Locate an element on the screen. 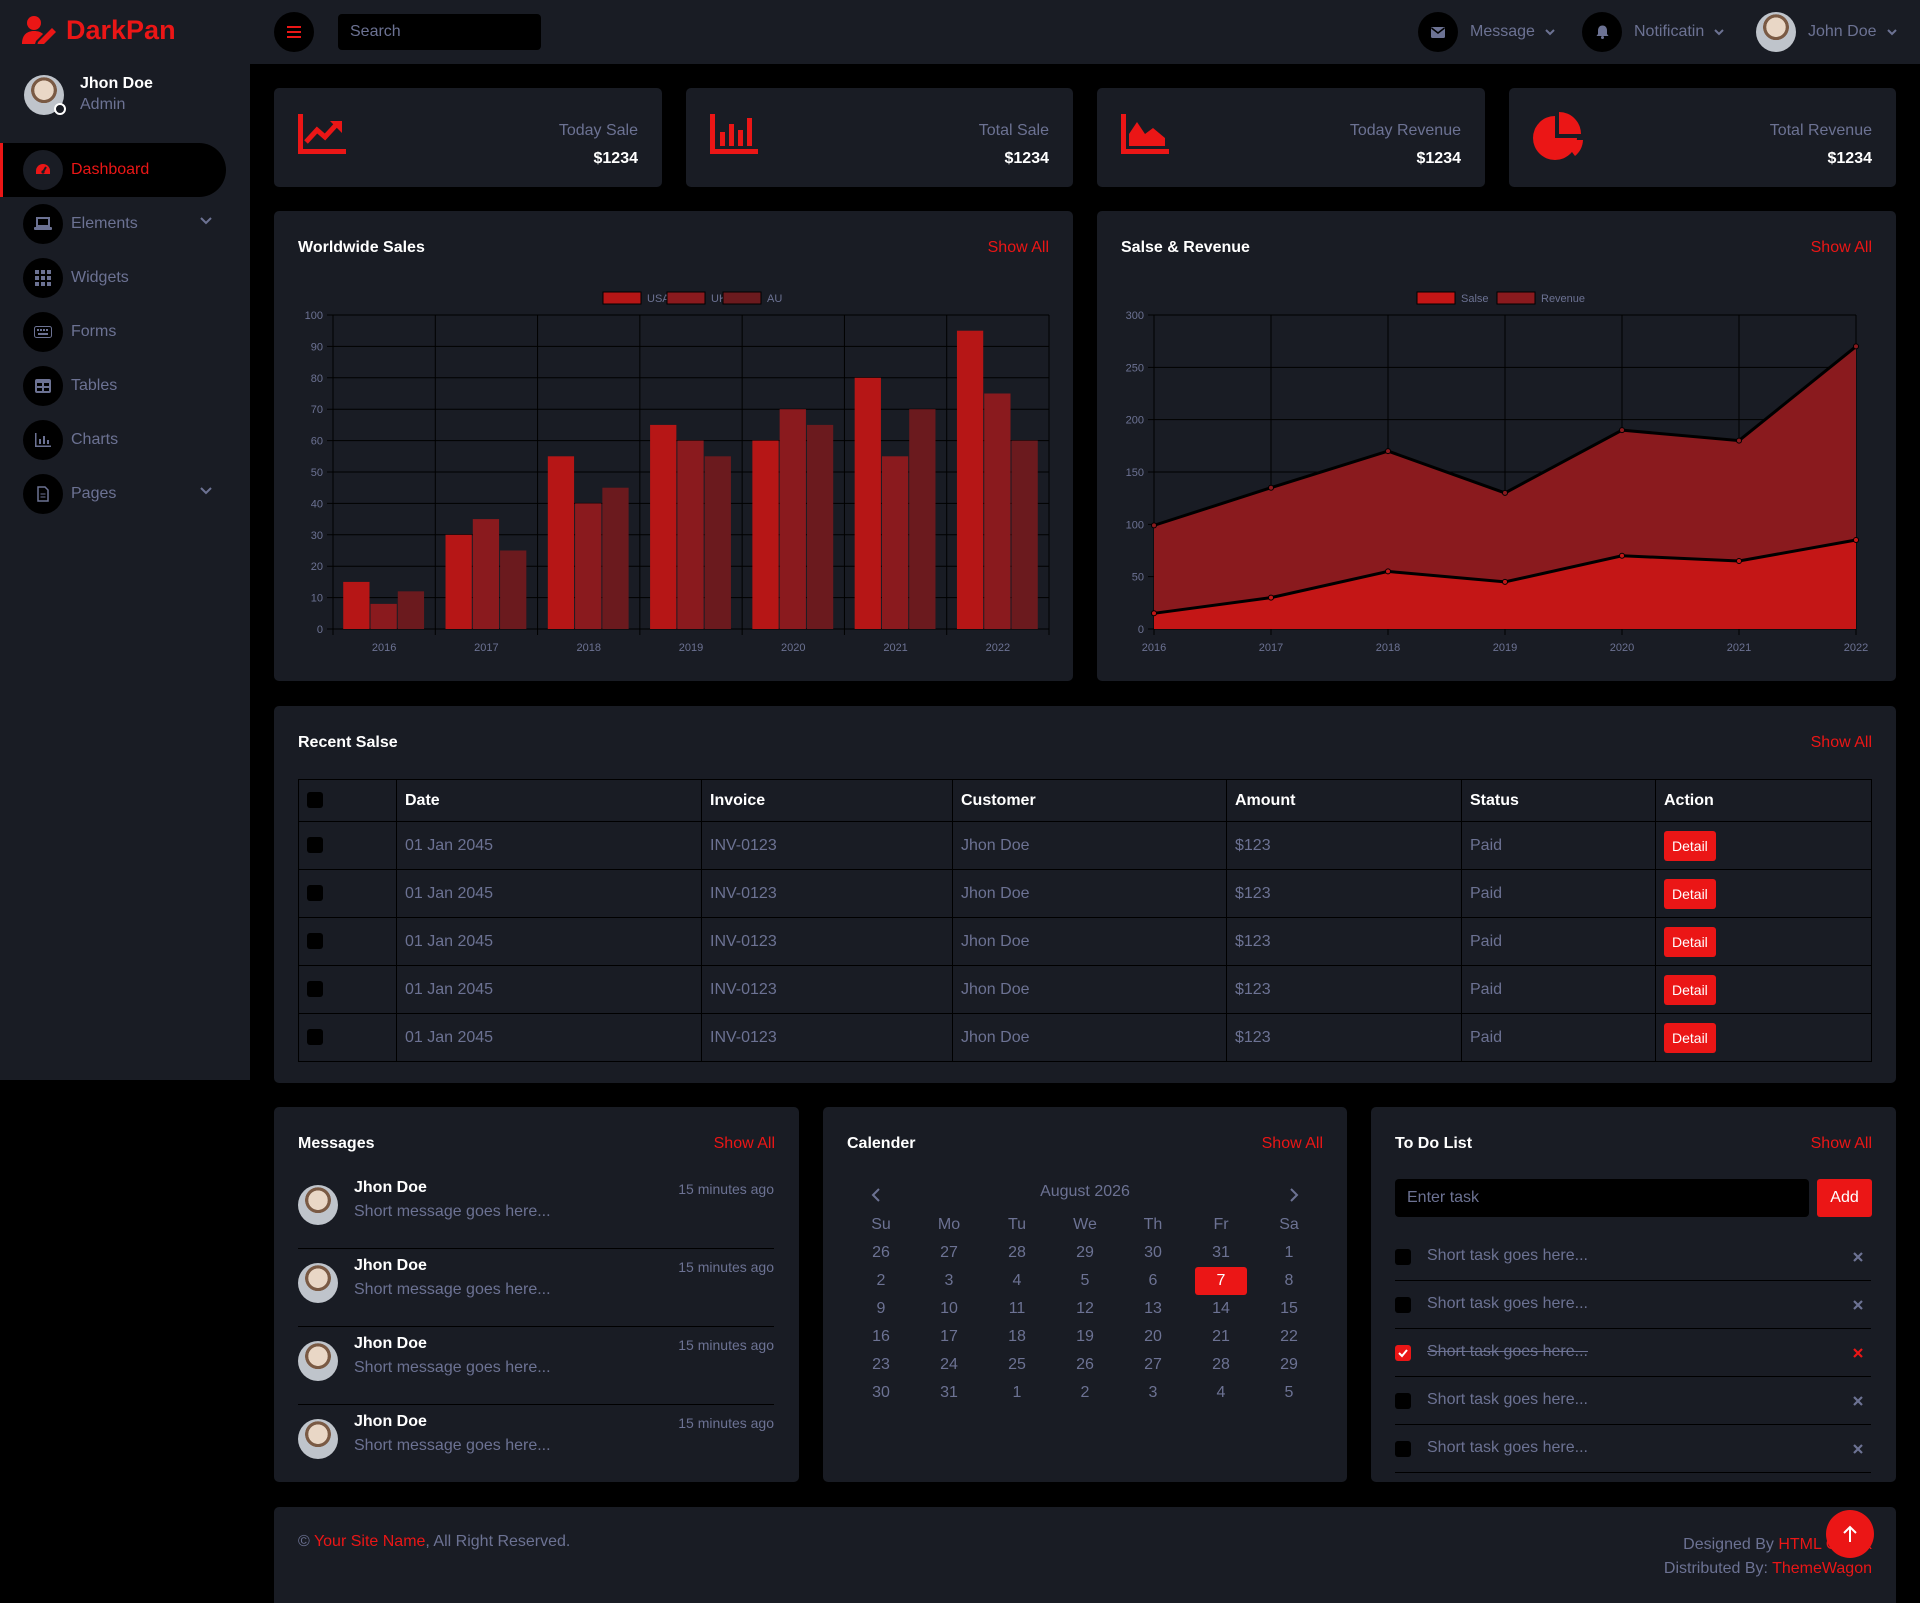 The image size is (1920, 1603). calendar-day: 14 is located at coordinates (1221, 1308).